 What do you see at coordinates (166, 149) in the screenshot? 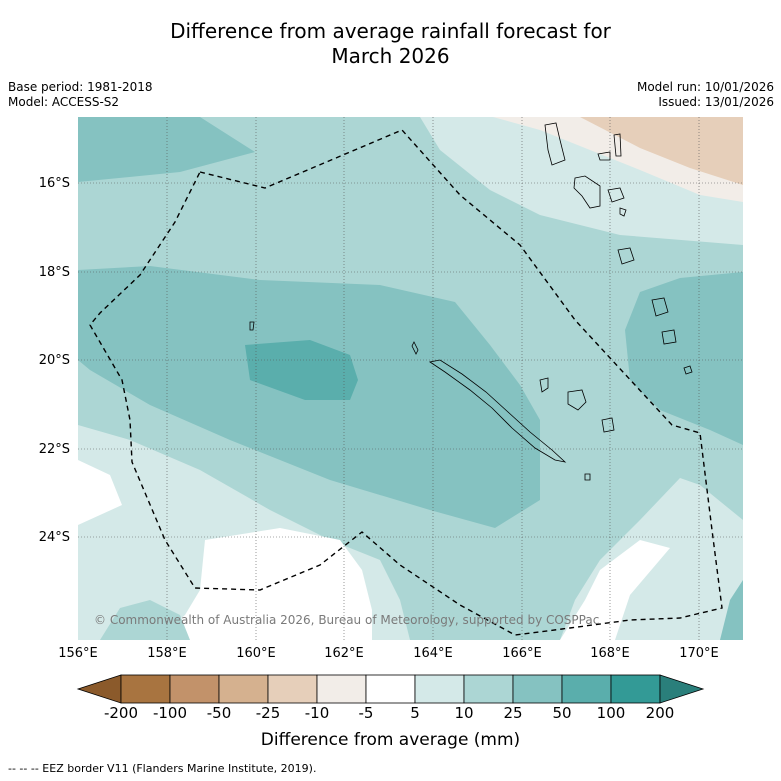
I see `band-25-50-northwest` at bounding box center [166, 149].